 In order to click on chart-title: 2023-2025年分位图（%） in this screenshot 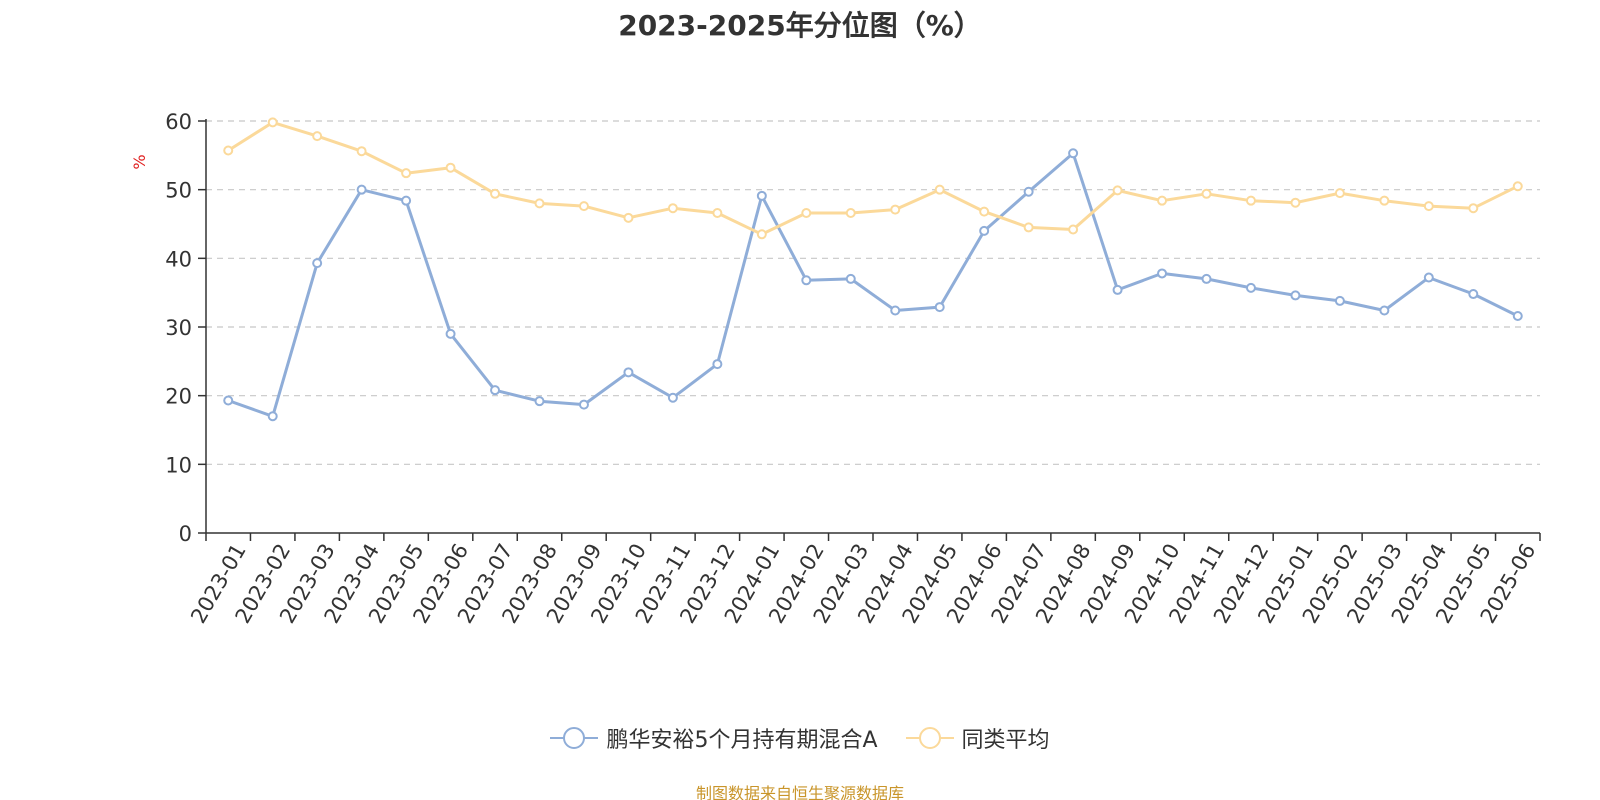, I will do `click(800, 25)`.